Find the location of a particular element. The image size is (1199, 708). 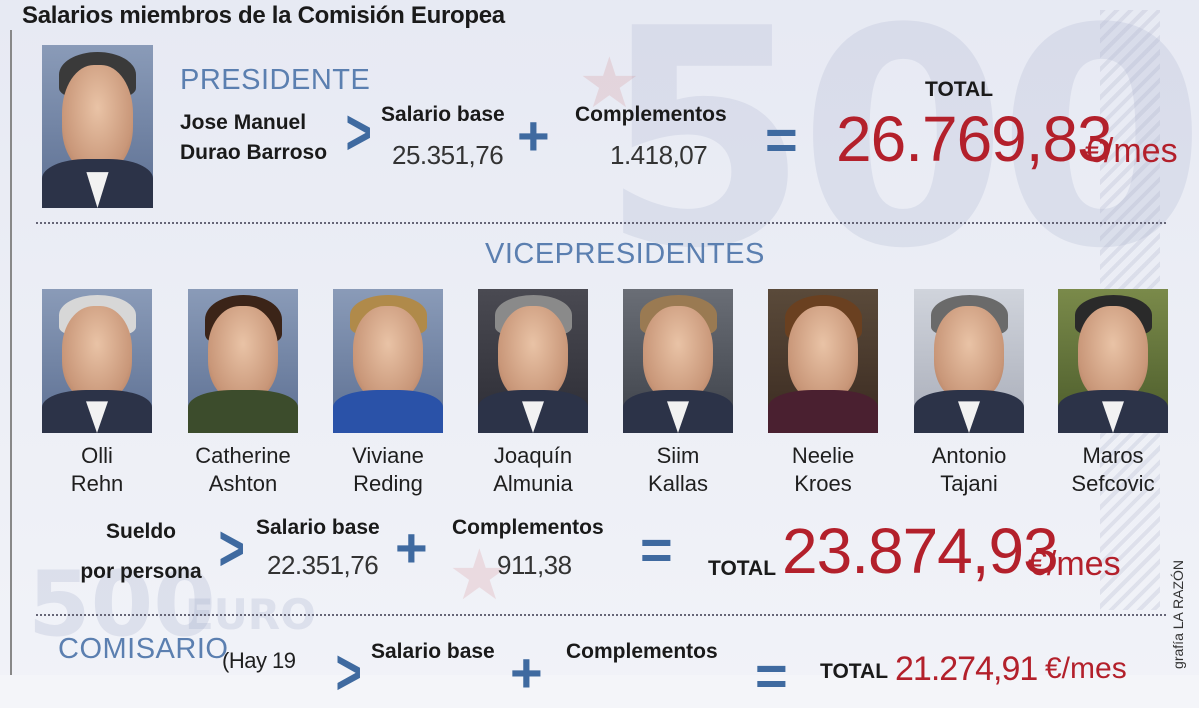

presidente-salario-value: 25.351,76 is located at coordinates (448, 155).